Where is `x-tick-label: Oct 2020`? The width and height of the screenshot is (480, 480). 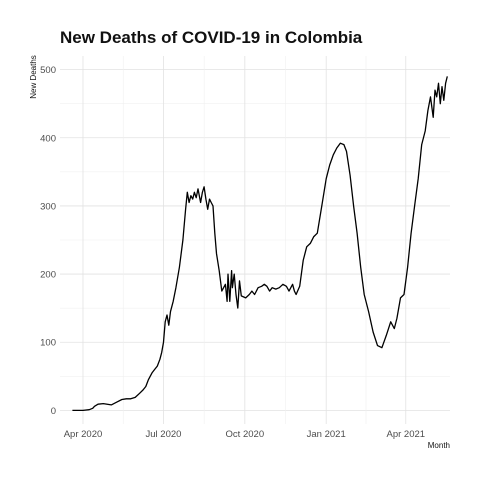
x-tick-label: Oct 2020 is located at coordinates (245, 434).